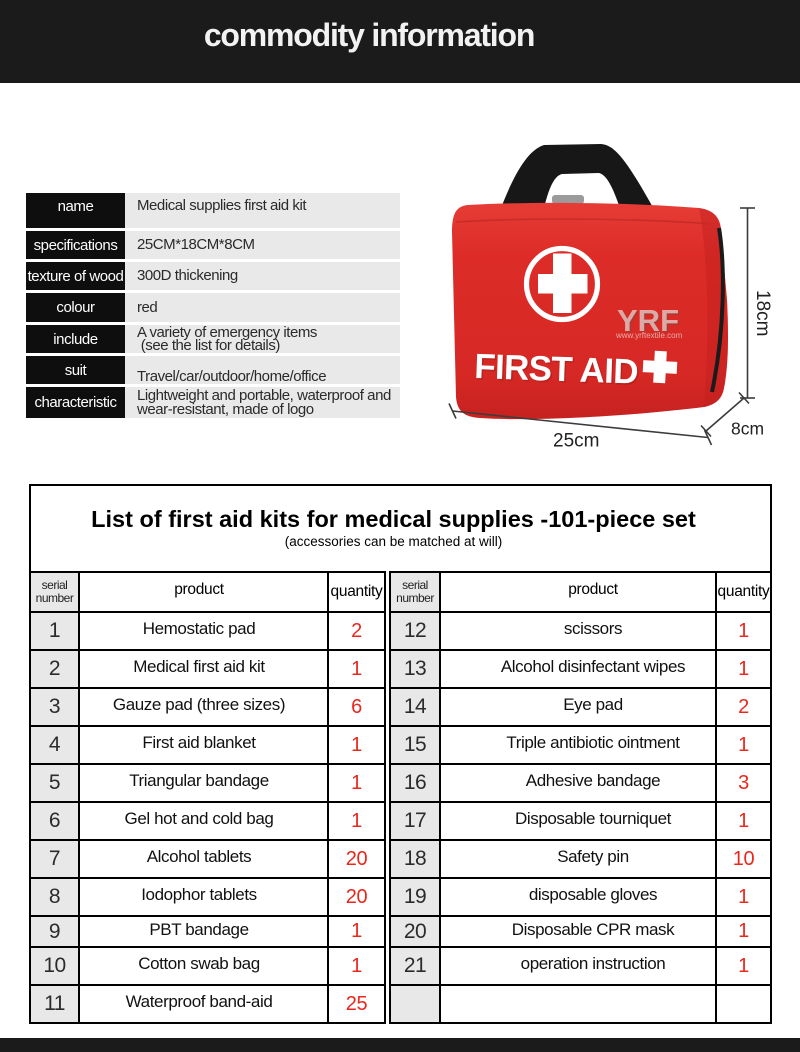  Describe the element at coordinates (649, 335) in the screenshot. I see `svg-text: www.yrftextile.com` at that location.